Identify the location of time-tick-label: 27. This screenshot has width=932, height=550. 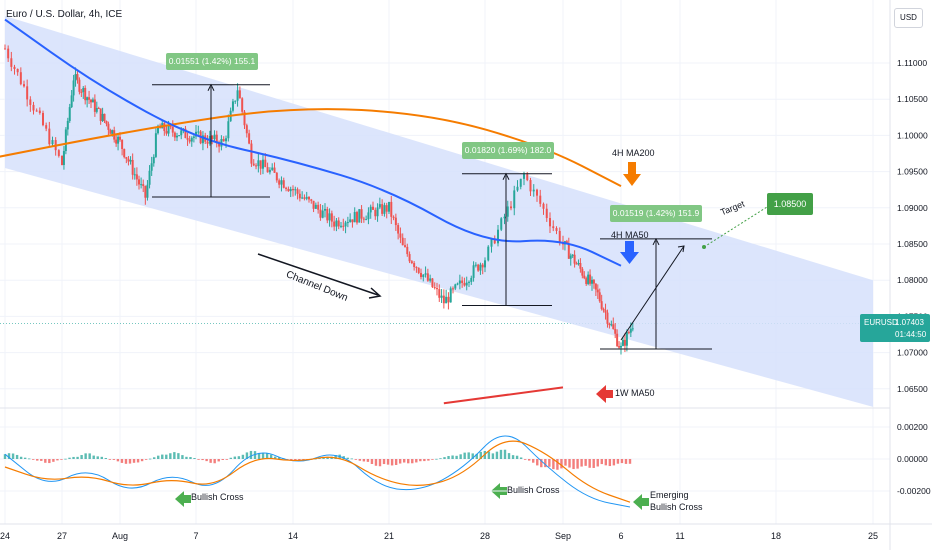
(62, 536).